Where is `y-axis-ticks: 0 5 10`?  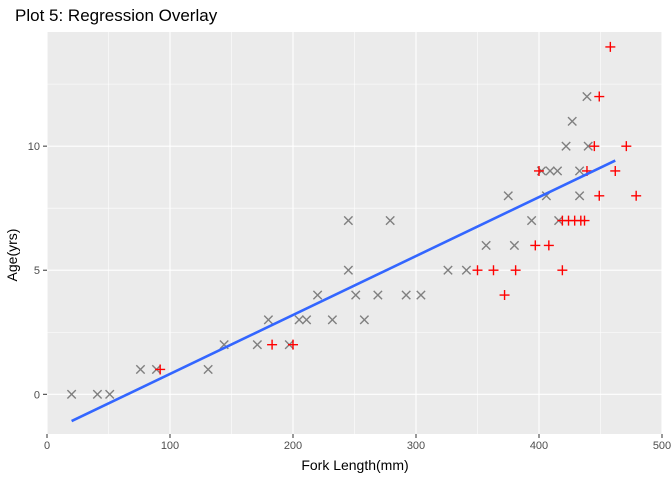
y-axis-ticks: 0 5 10 is located at coordinates (37, 271).